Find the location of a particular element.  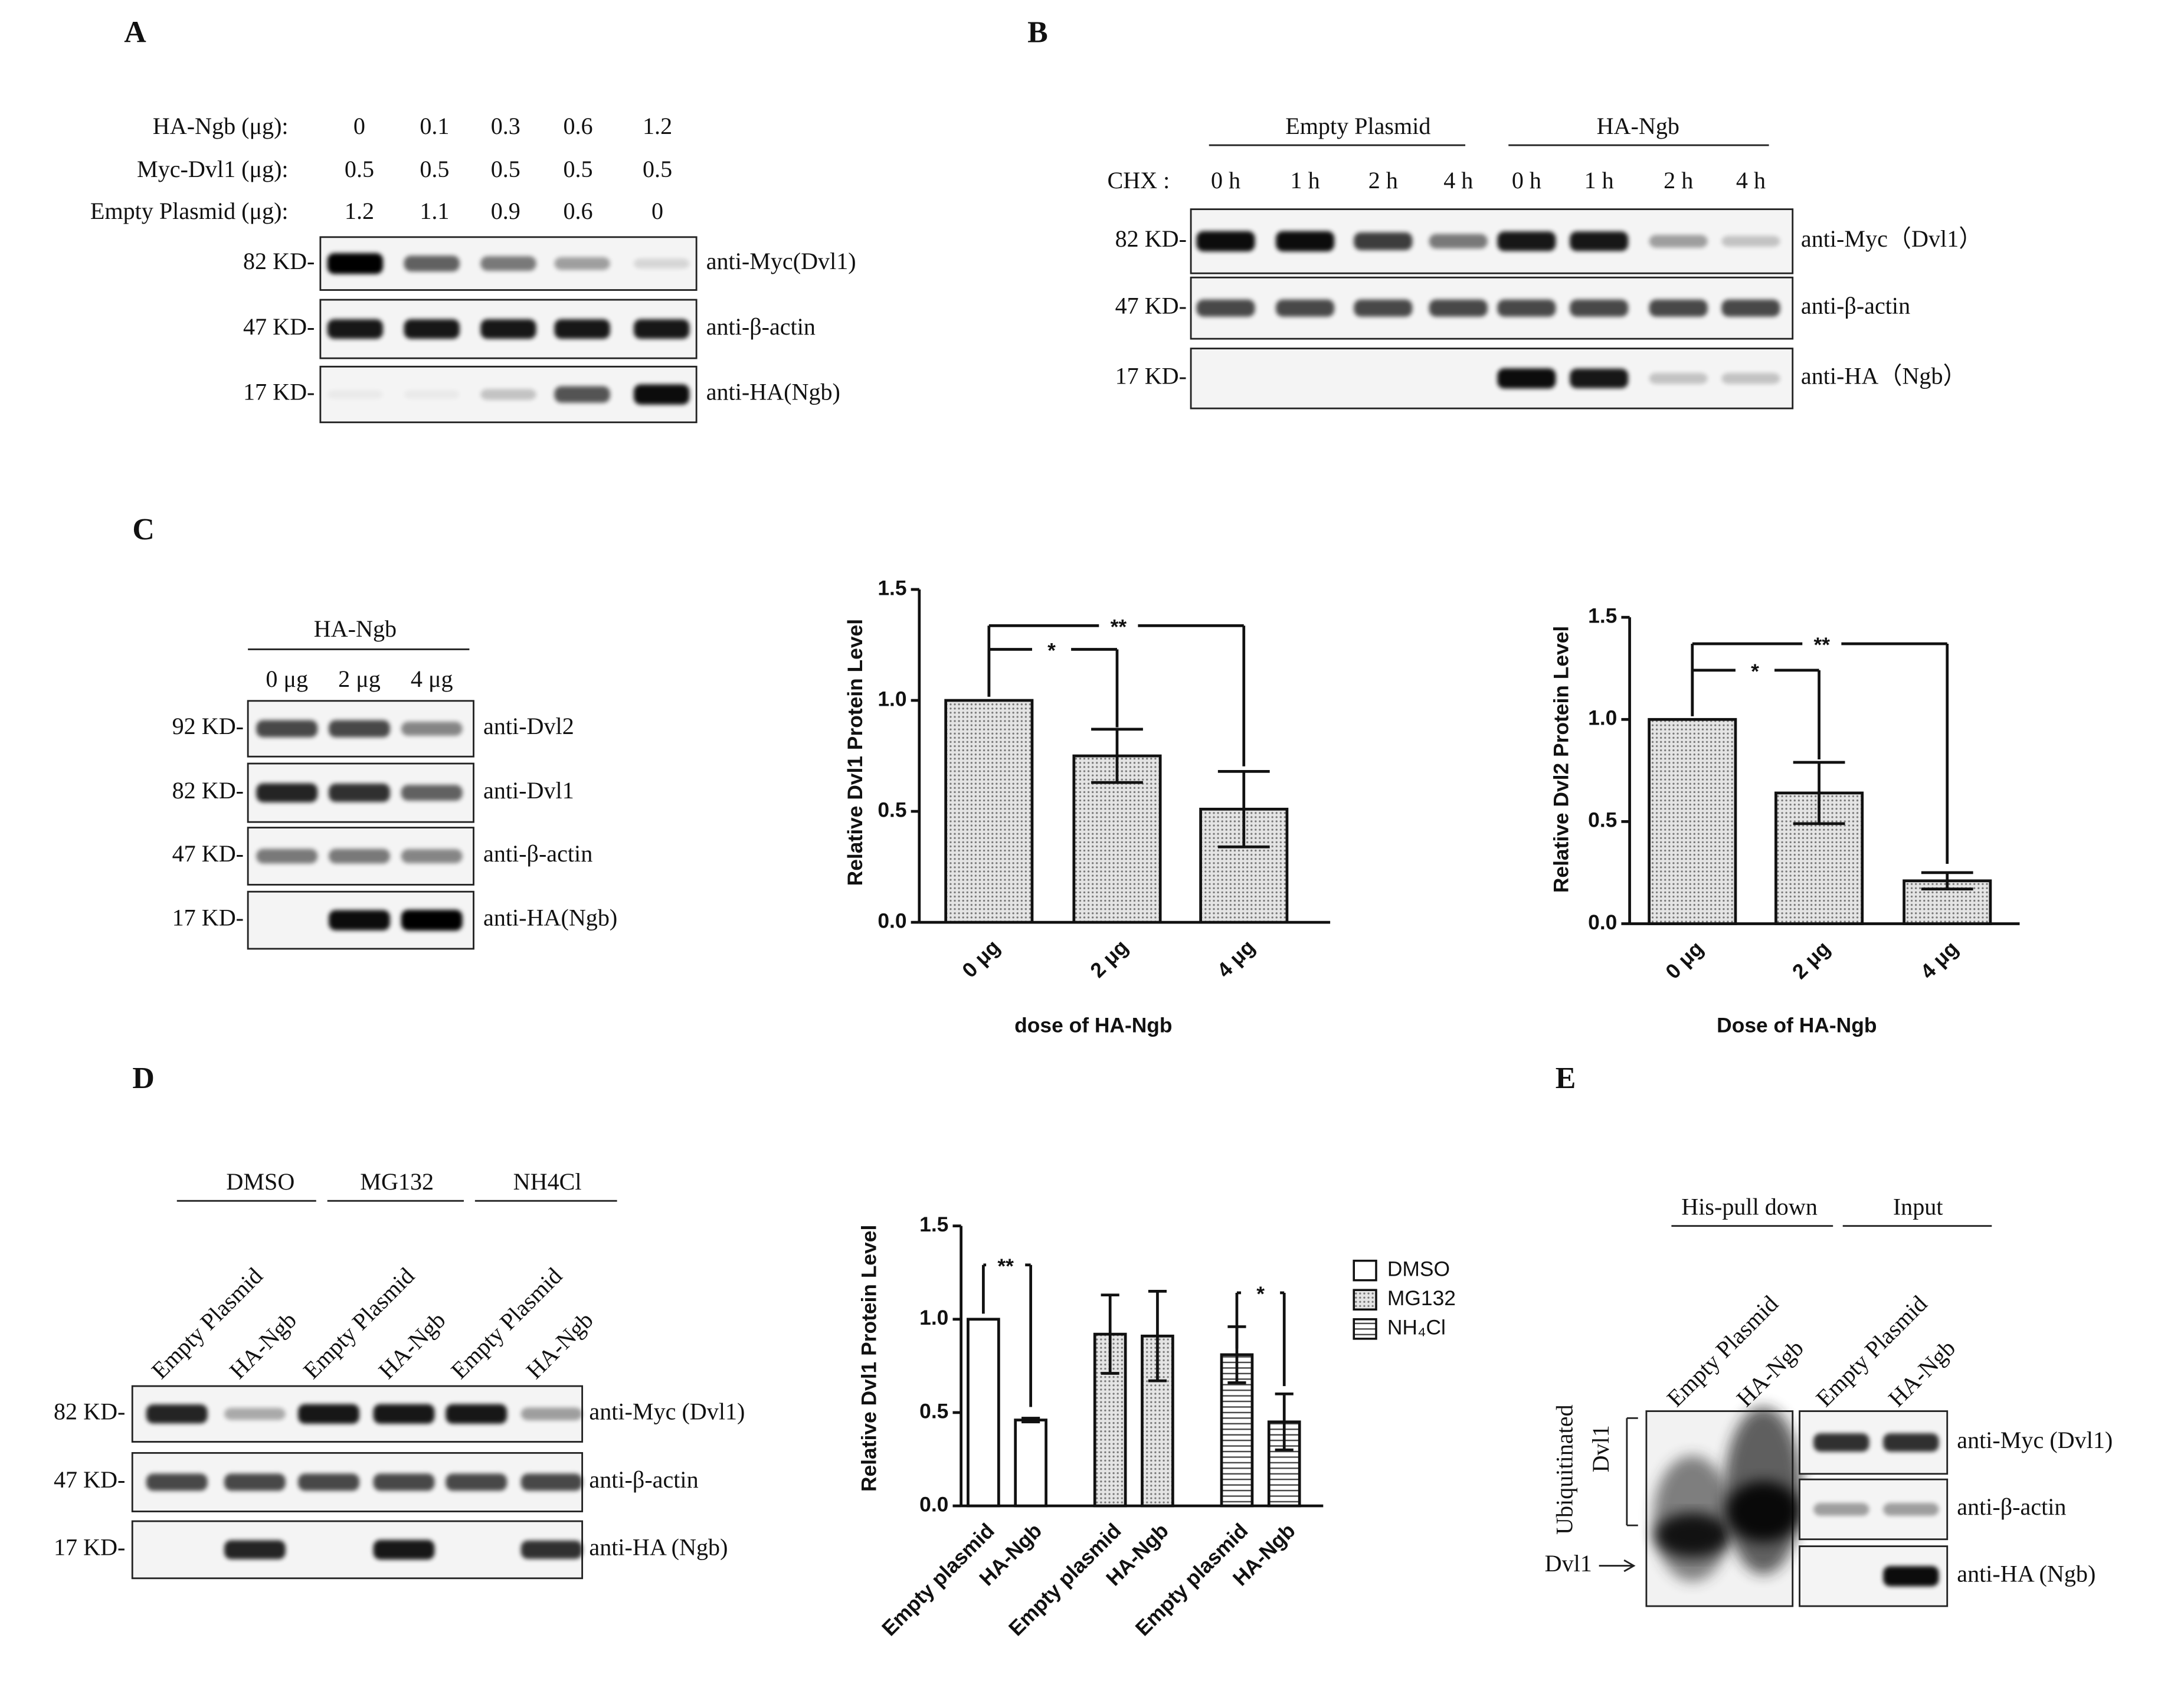

pulldown-blot is located at coordinates (1701, 1507).